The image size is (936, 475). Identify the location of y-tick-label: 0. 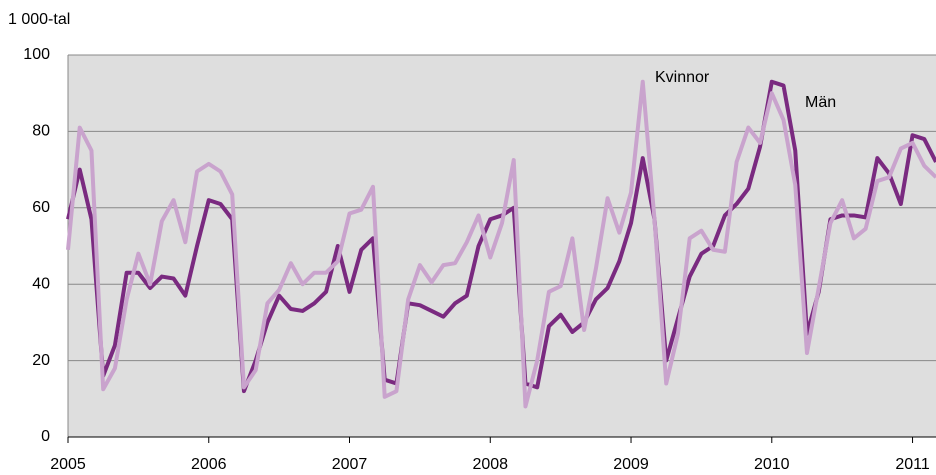
(45, 436).